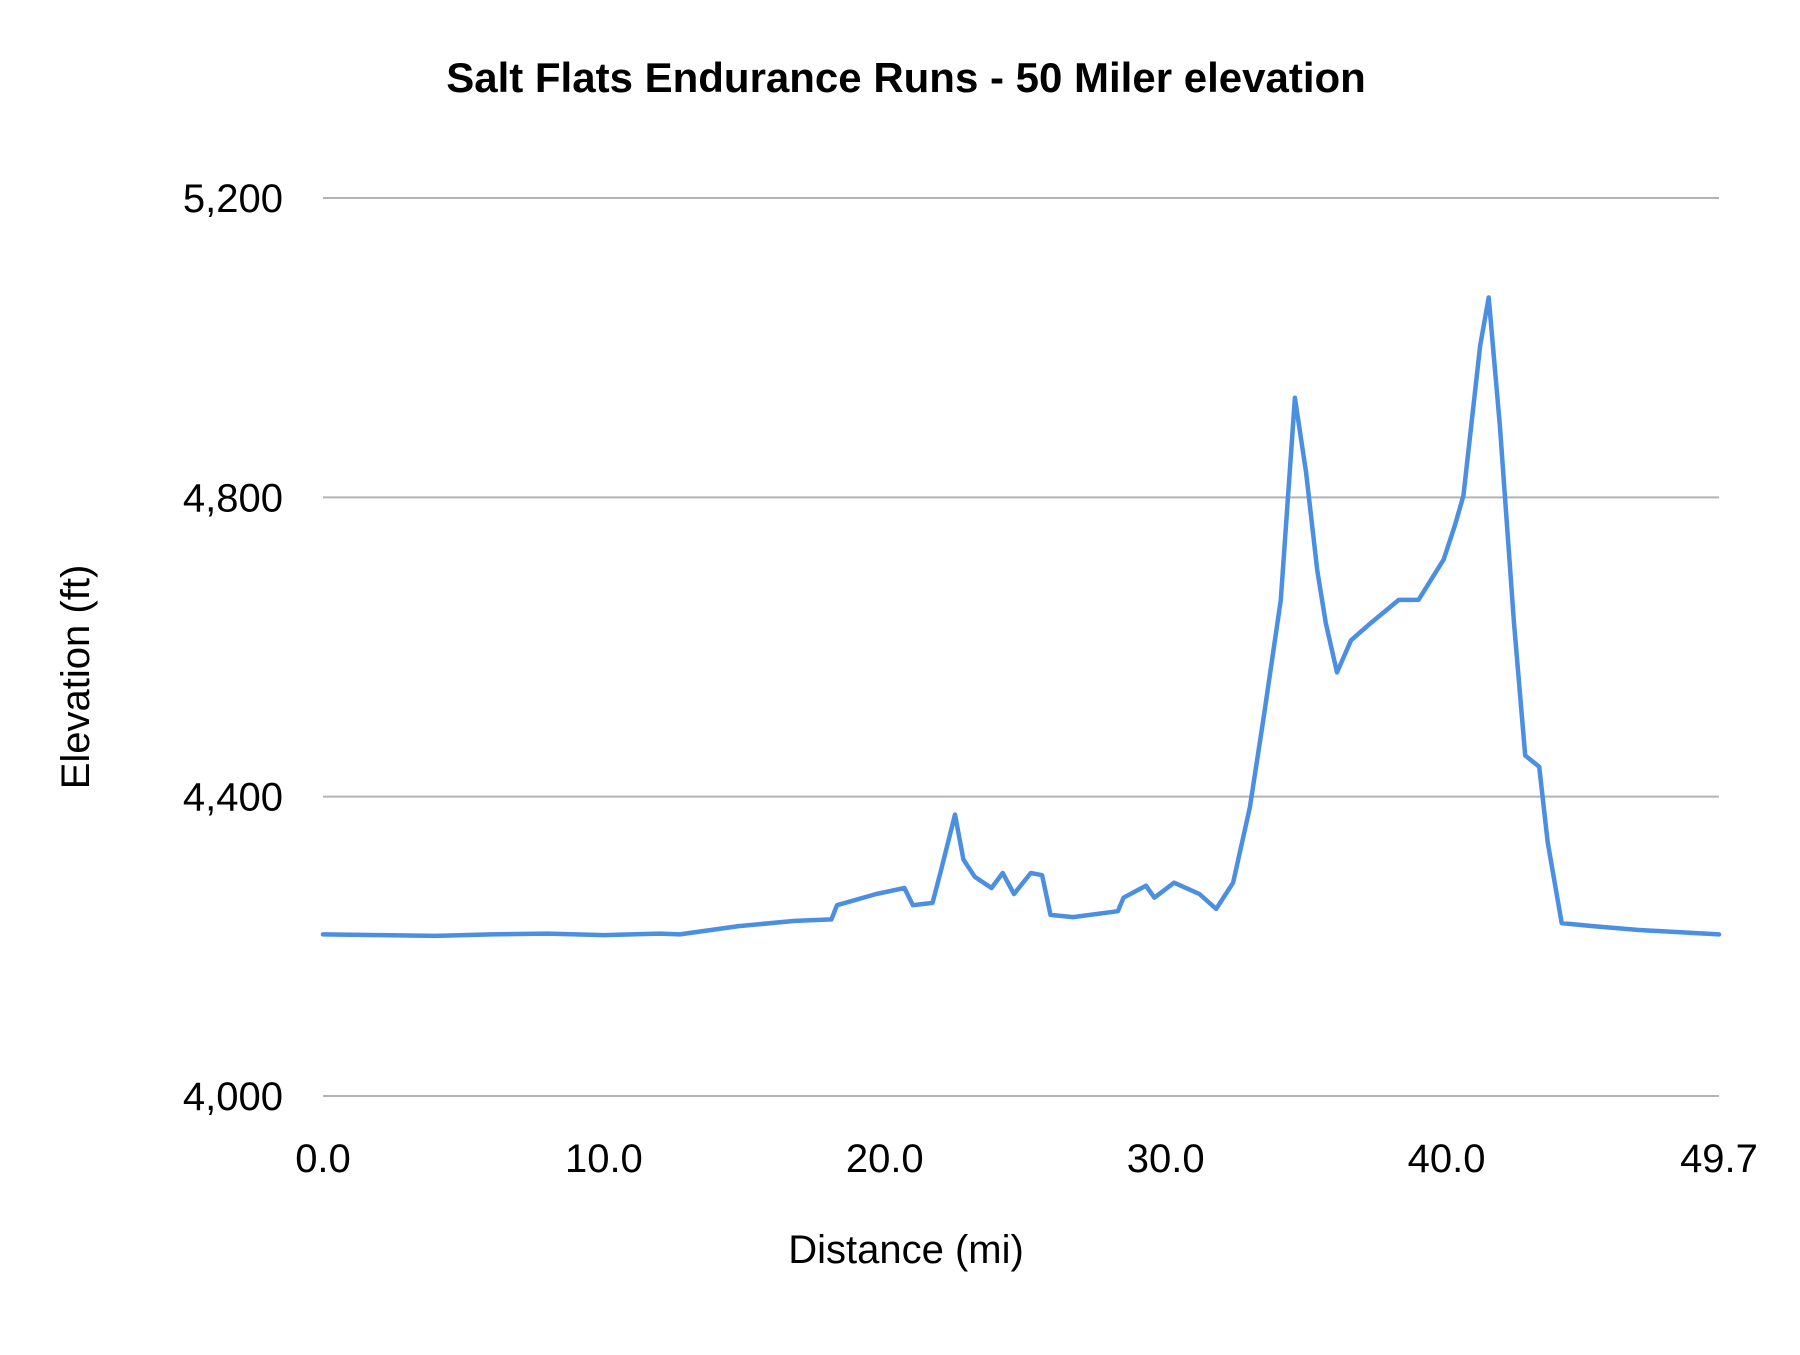  Describe the element at coordinates (233, 648) in the screenshot. I see `y-axis-ticks: 4,000 4,400 4,800 5,200` at that location.